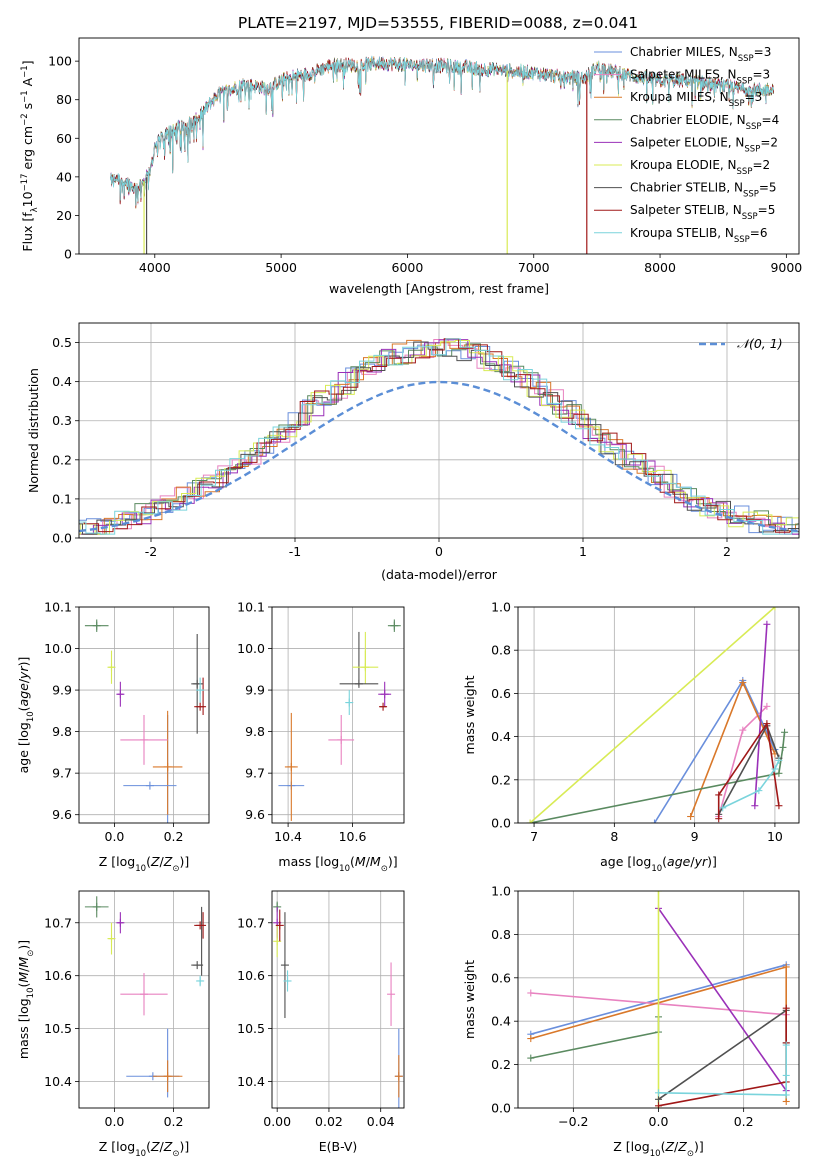  Describe the element at coordinates (64, 138) in the screenshot. I see `y-tick-label: 60` at that location.